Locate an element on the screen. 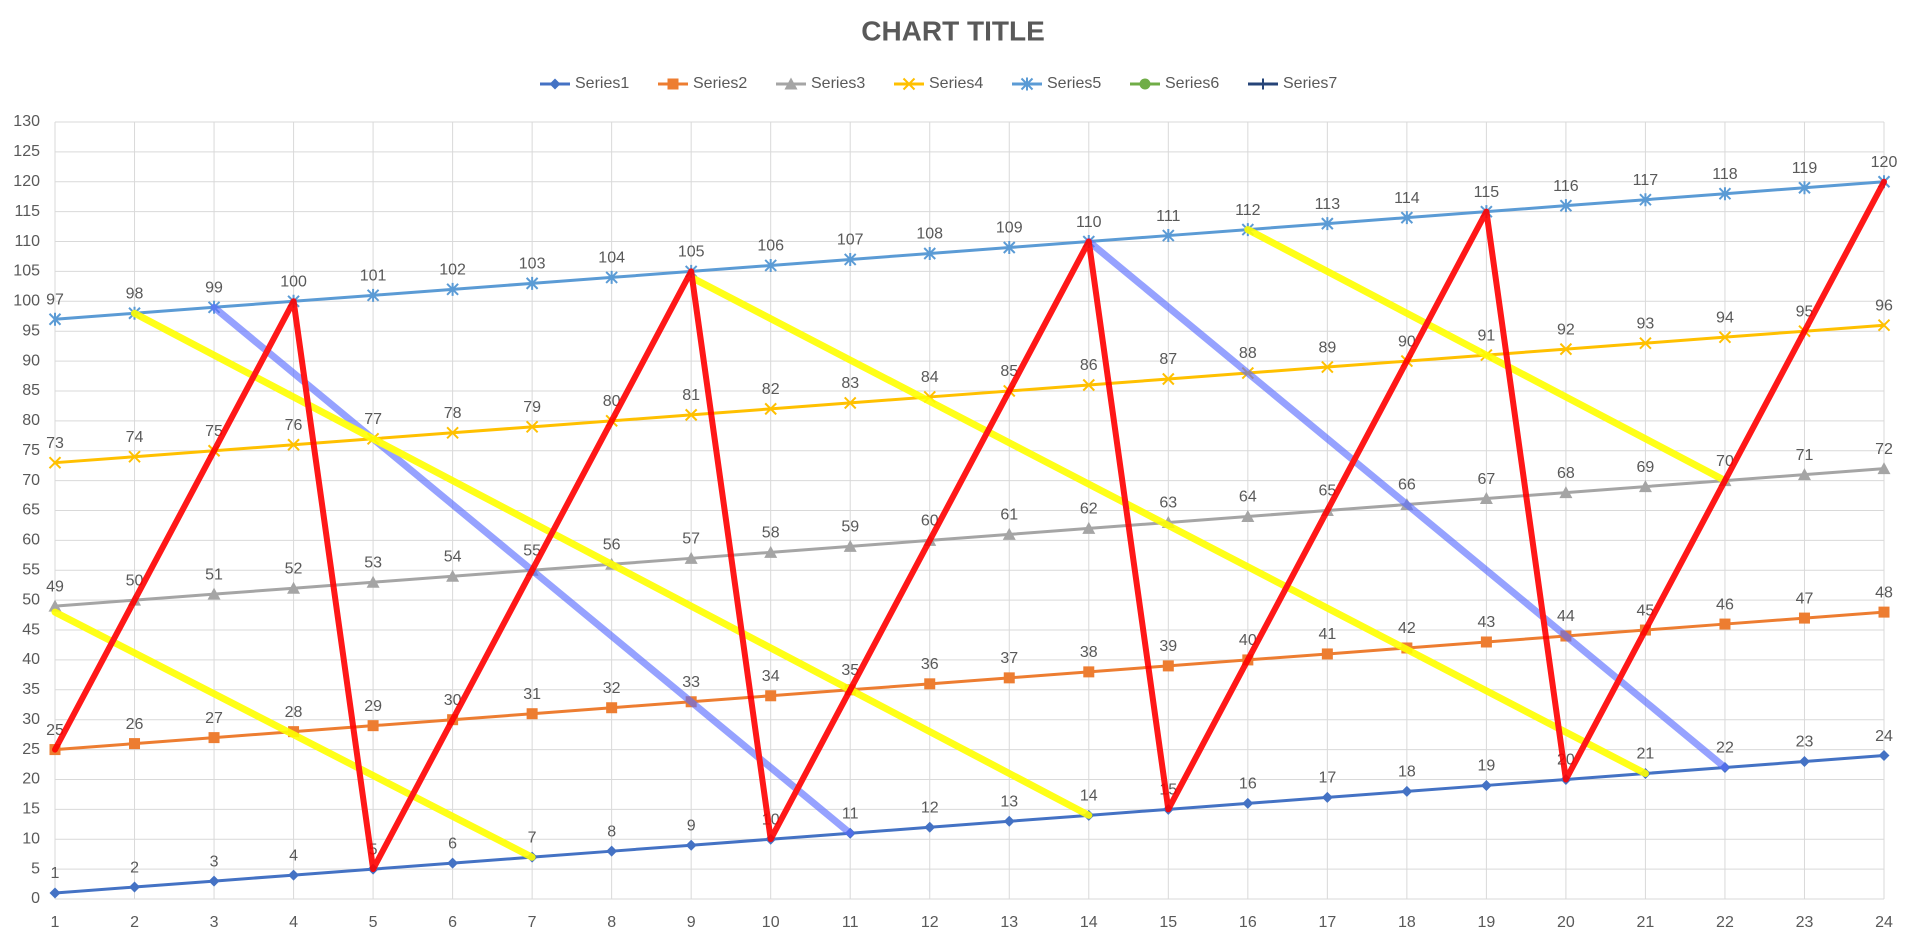  data-label: 78 is located at coordinates (453, 413).